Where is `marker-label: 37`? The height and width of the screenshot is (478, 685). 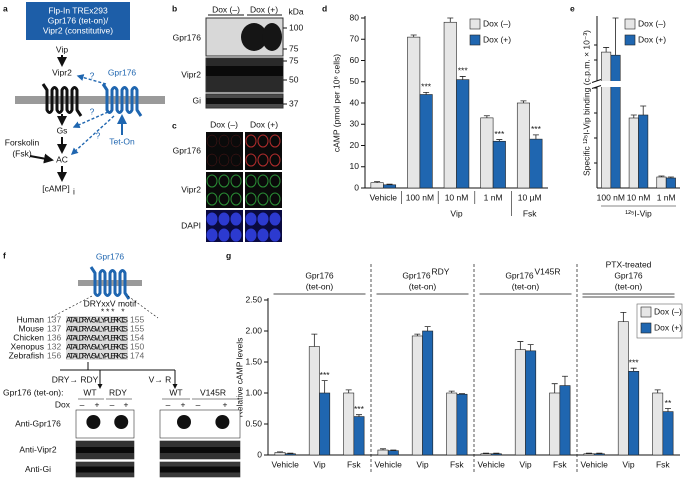 marker-label: 37 is located at coordinates (294, 103).